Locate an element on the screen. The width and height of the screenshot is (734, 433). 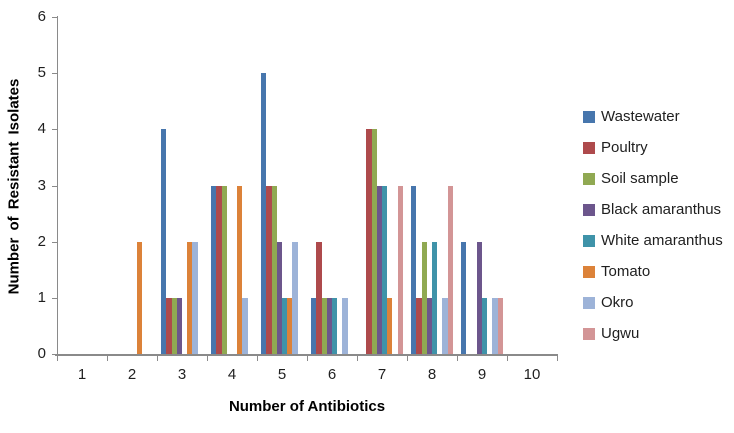
legend-label: Tomato is located at coordinates (626, 271).